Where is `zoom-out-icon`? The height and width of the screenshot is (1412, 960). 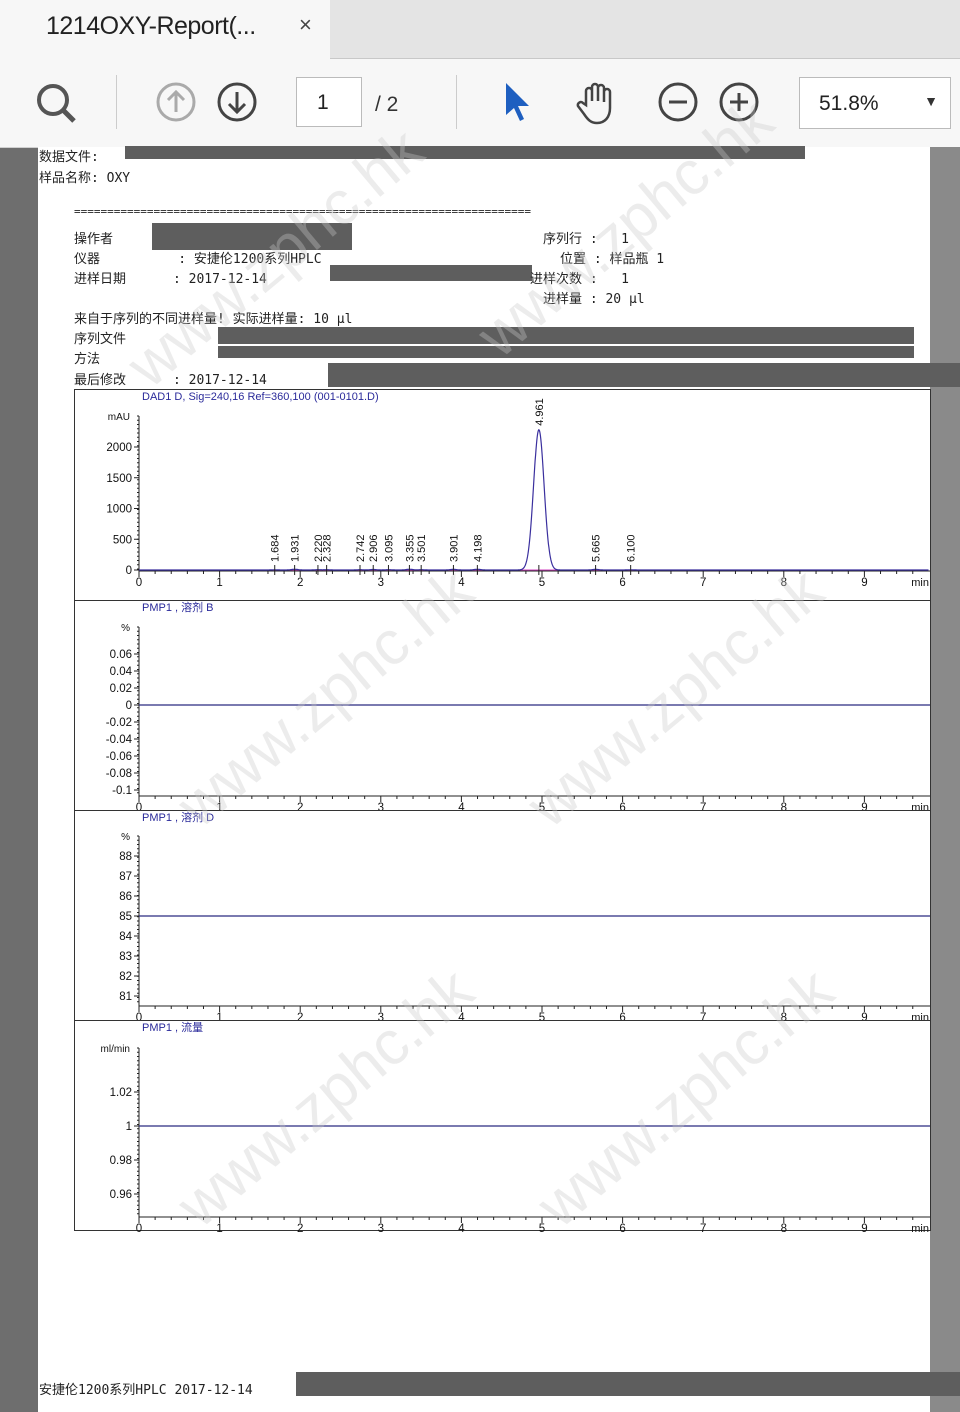
zoom-out-icon is located at coordinates (679, 103).